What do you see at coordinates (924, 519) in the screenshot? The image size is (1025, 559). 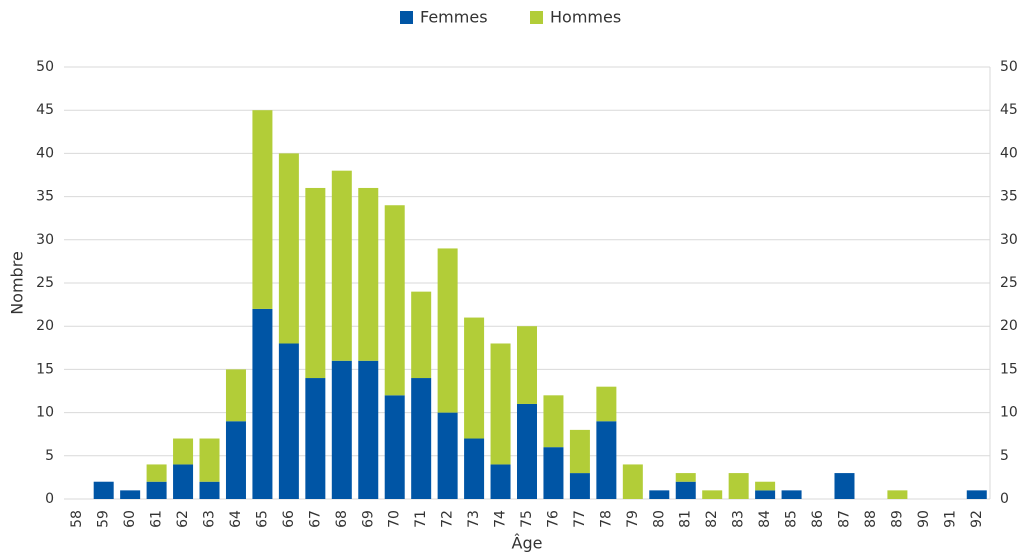 I see `x-tick-label: 90` at bounding box center [924, 519].